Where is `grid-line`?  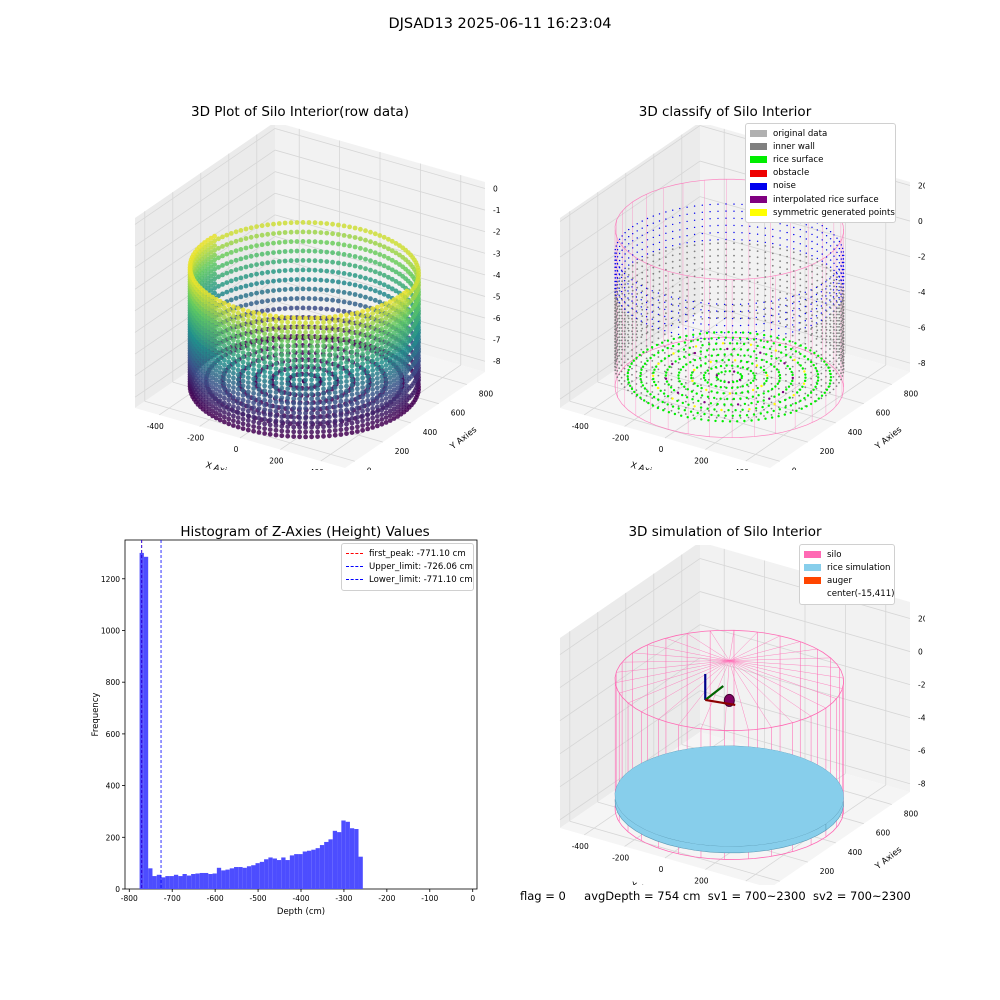
grid-line is located at coordinates (775, 401).